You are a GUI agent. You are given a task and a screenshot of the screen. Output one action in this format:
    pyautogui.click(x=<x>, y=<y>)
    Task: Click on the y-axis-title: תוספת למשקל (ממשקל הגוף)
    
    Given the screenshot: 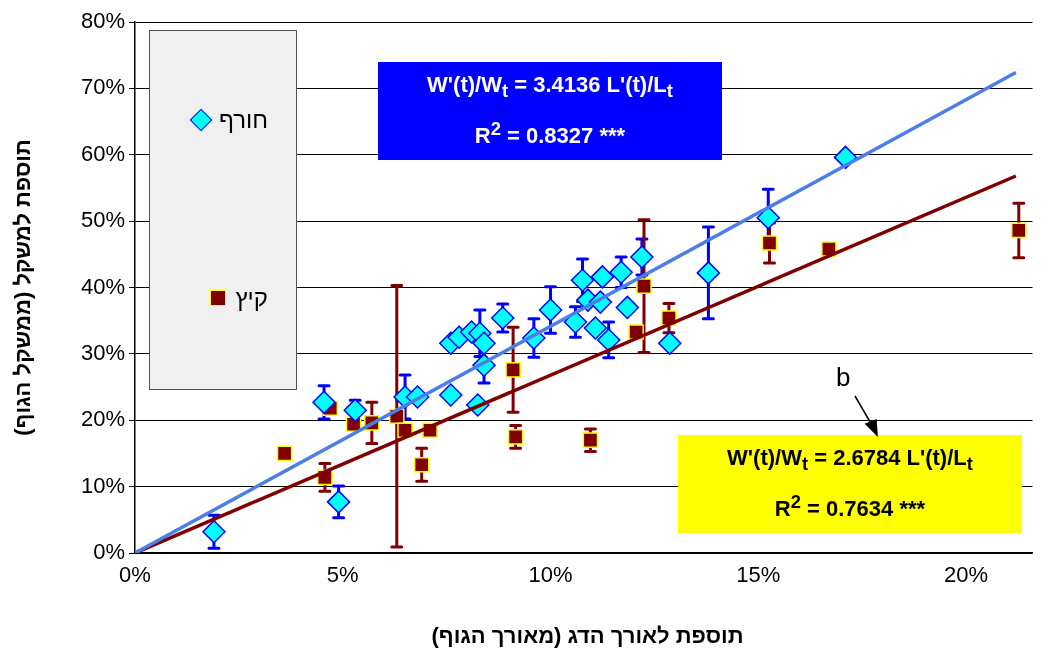 What is the action you would take?
    pyautogui.click(x=23, y=287)
    